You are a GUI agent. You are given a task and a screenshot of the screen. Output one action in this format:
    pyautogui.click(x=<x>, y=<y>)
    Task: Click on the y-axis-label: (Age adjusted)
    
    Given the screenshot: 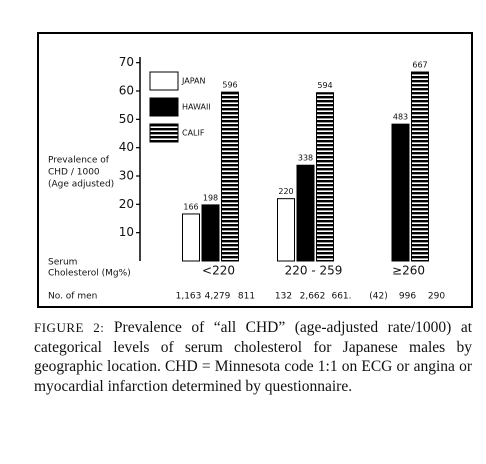 What is the action you would take?
    pyautogui.click(x=81, y=185)
    